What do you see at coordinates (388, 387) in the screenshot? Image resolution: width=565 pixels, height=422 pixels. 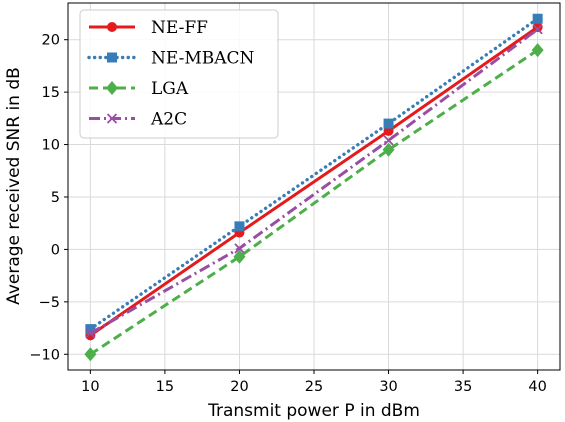 I see `x-tick-label: 30` at bounding box center [388, 387].